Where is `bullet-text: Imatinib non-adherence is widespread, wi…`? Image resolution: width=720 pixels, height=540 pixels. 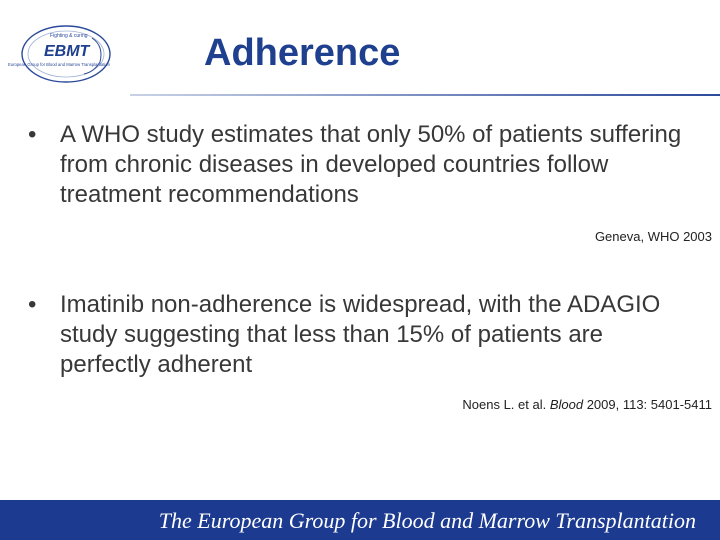
bullet-text: Imatinib non-adherence is widespread, wi… is located at coordinates (360, 334).